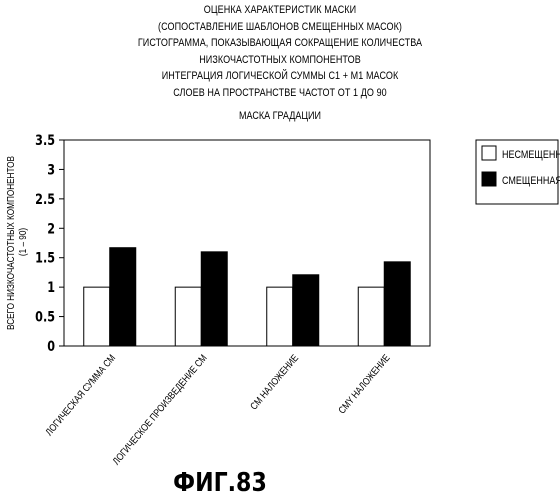 Image resolution: width=560 pixels, height=500 pixels. Describe the element at coordinates (51, 346) in the screenshot. I see `y-tick-label: 0` at that location.